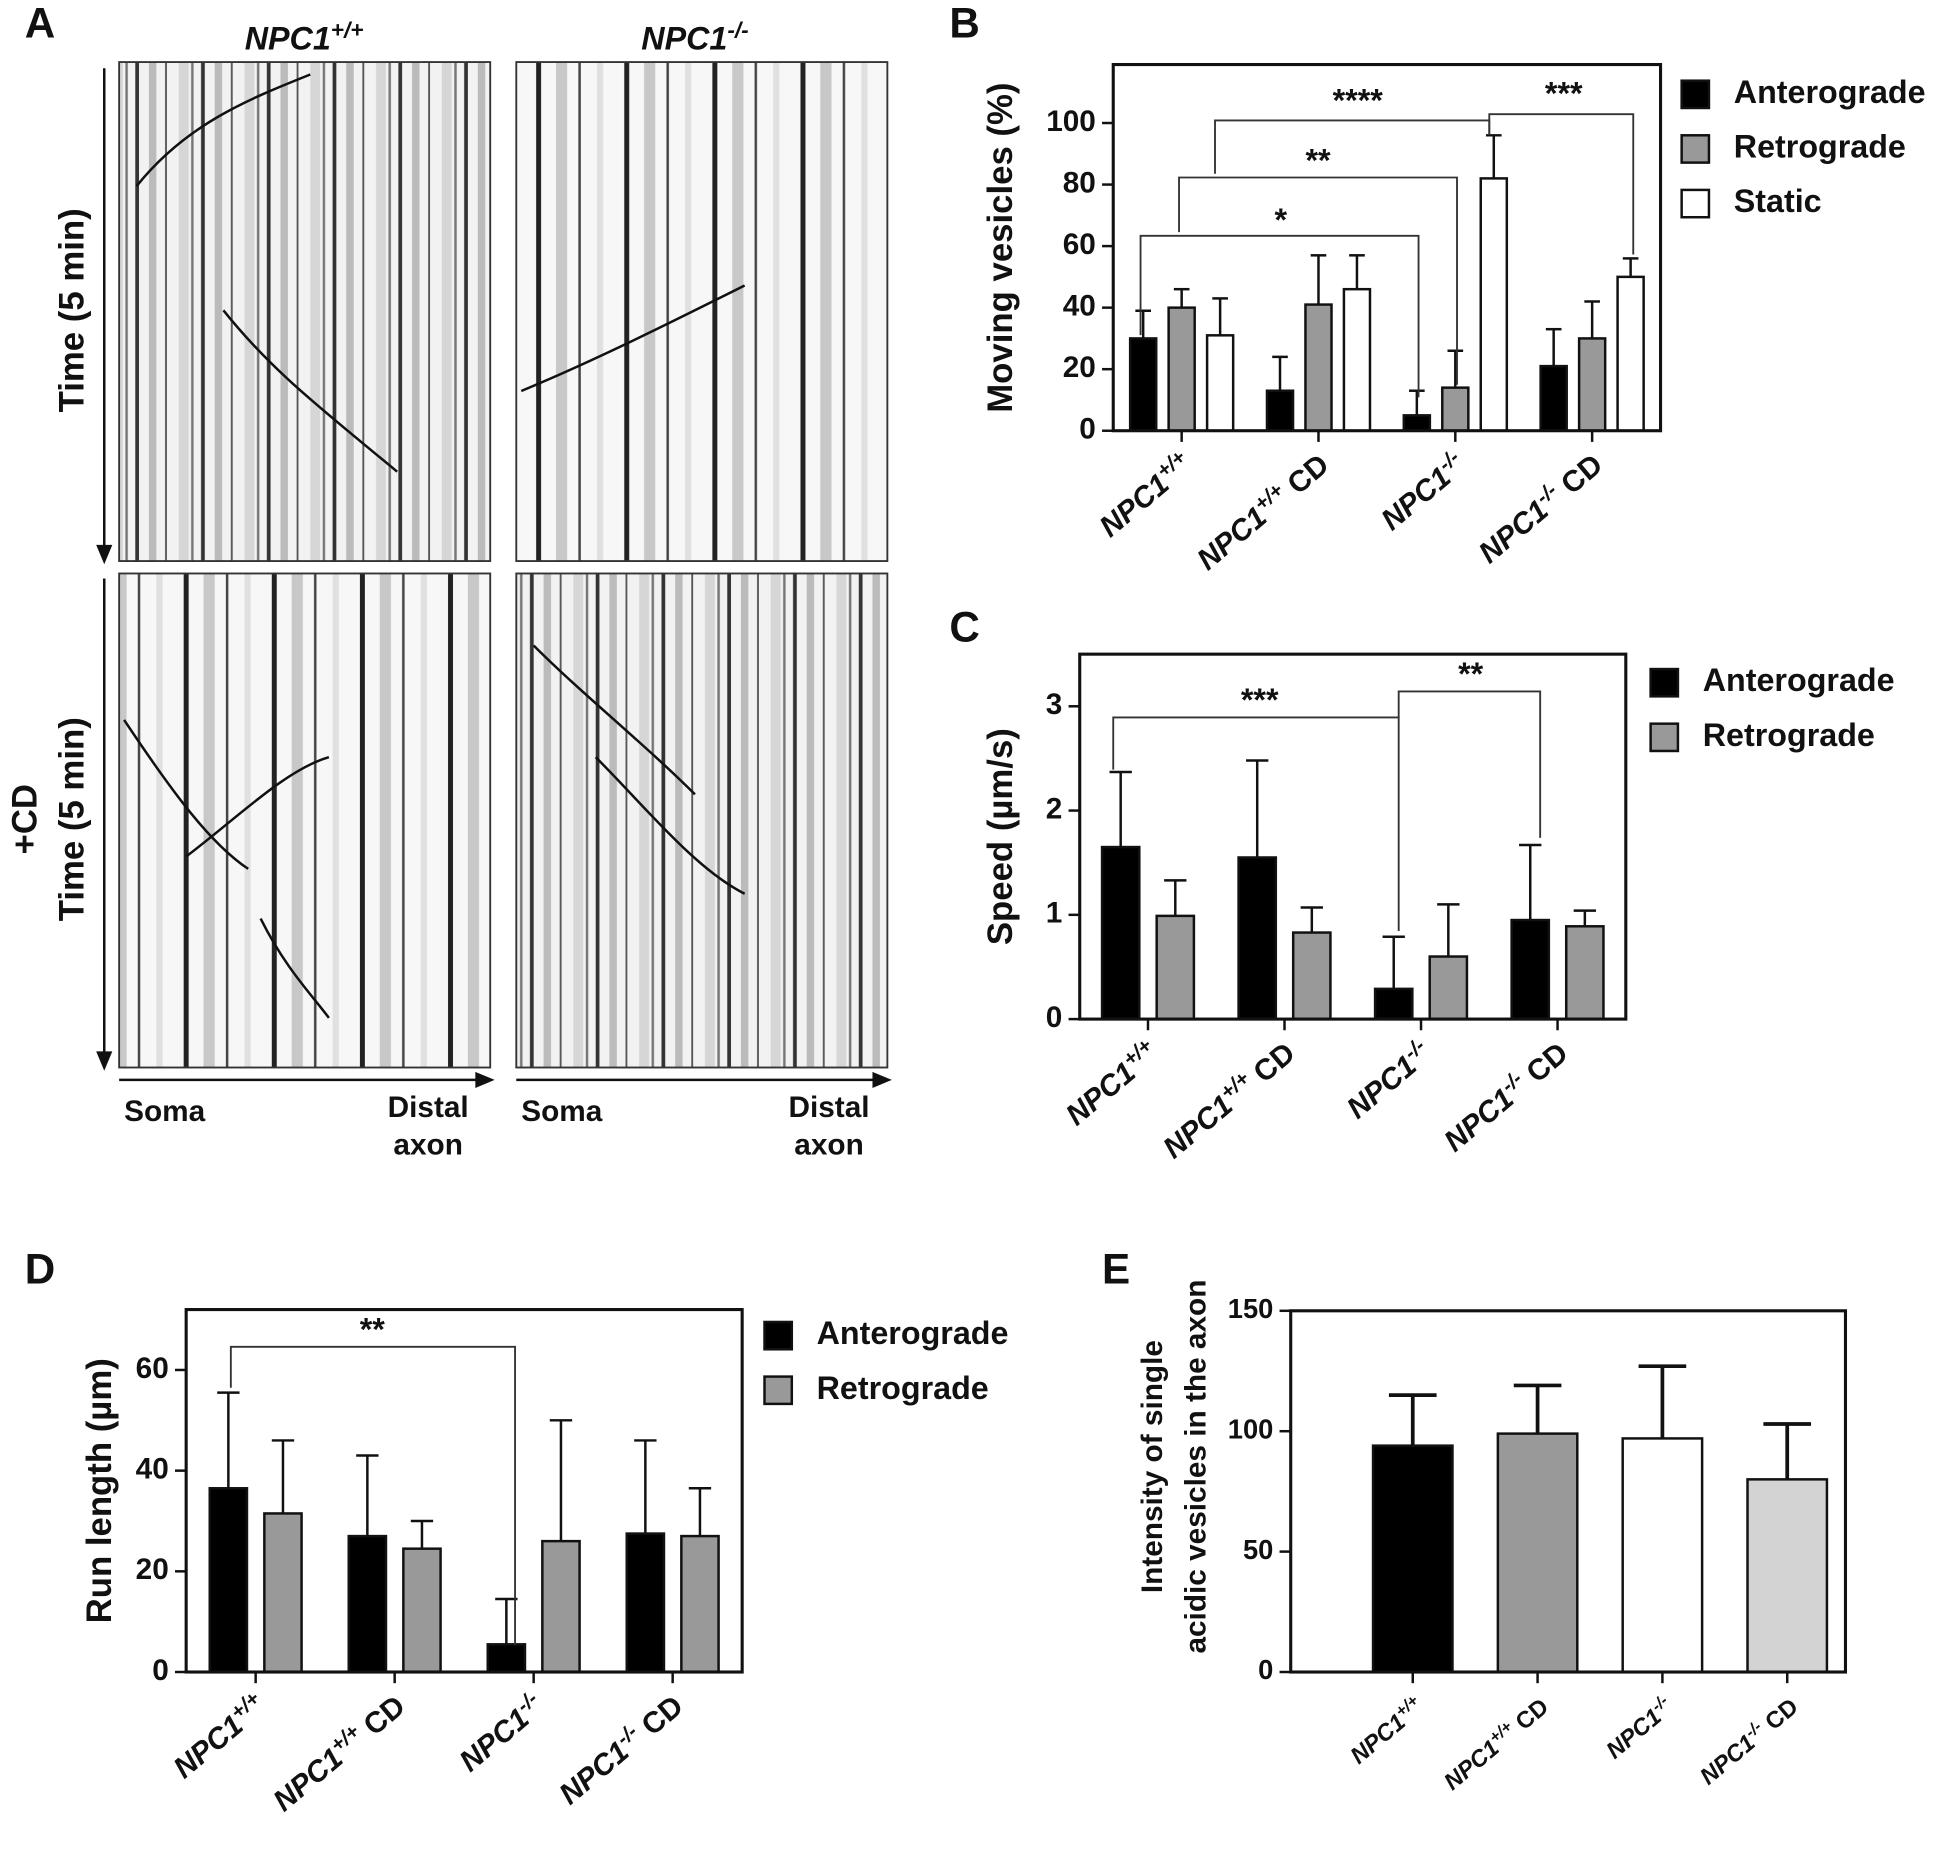  Describe the element at coordinates (1079, 305) in the screenshot. I see `y-tick-label: 40` at that location.